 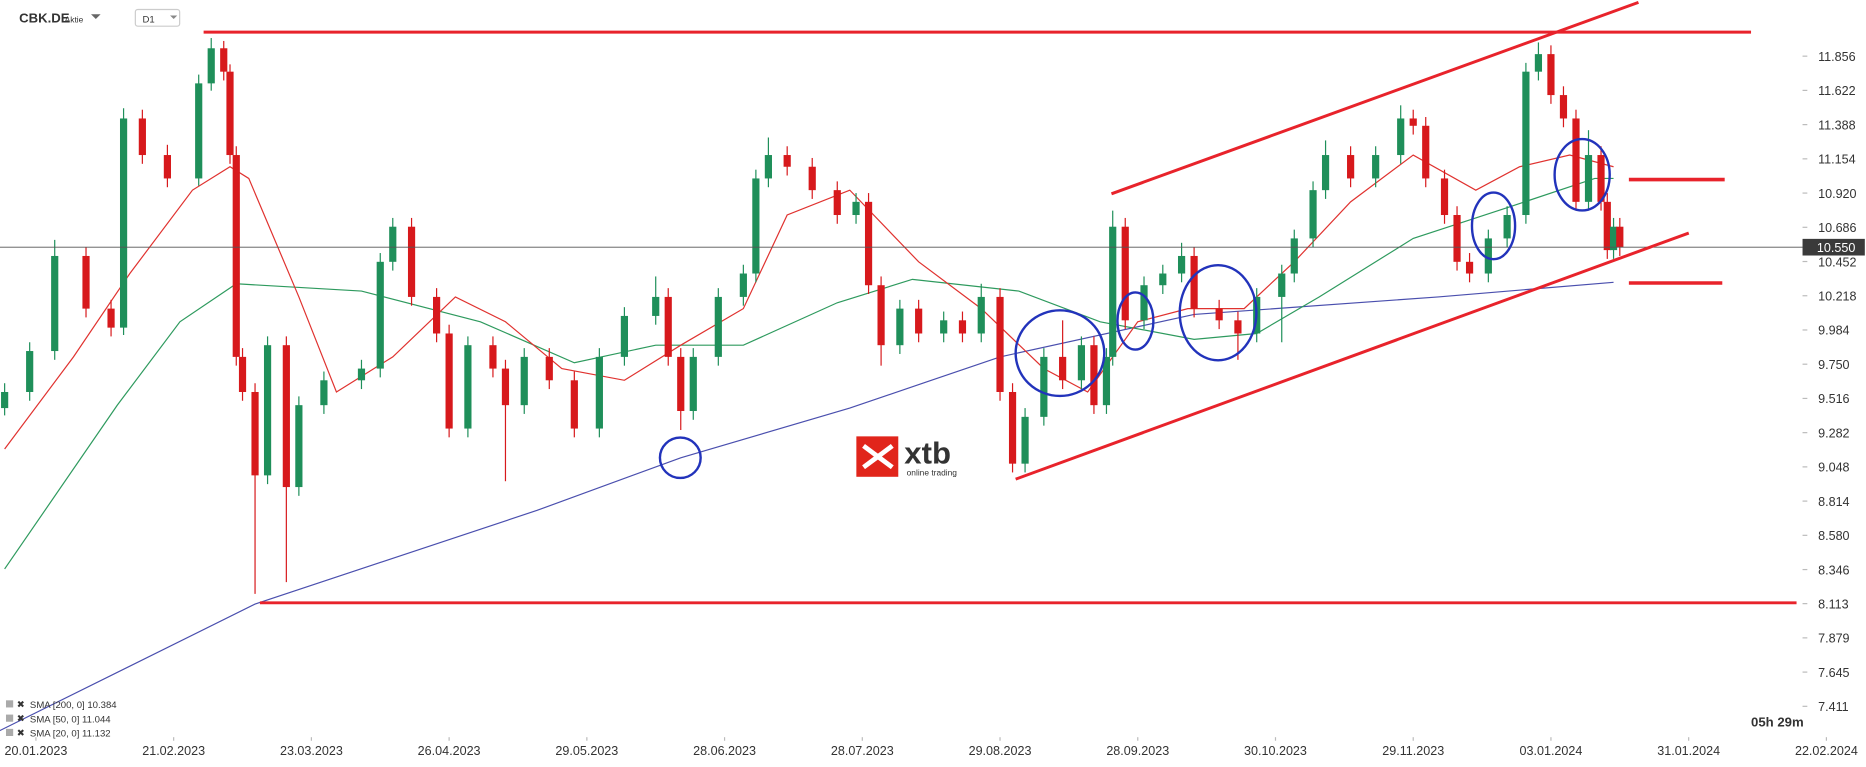 I want to click on y-tick-label: 10.920, so click(x=1837, y=194).